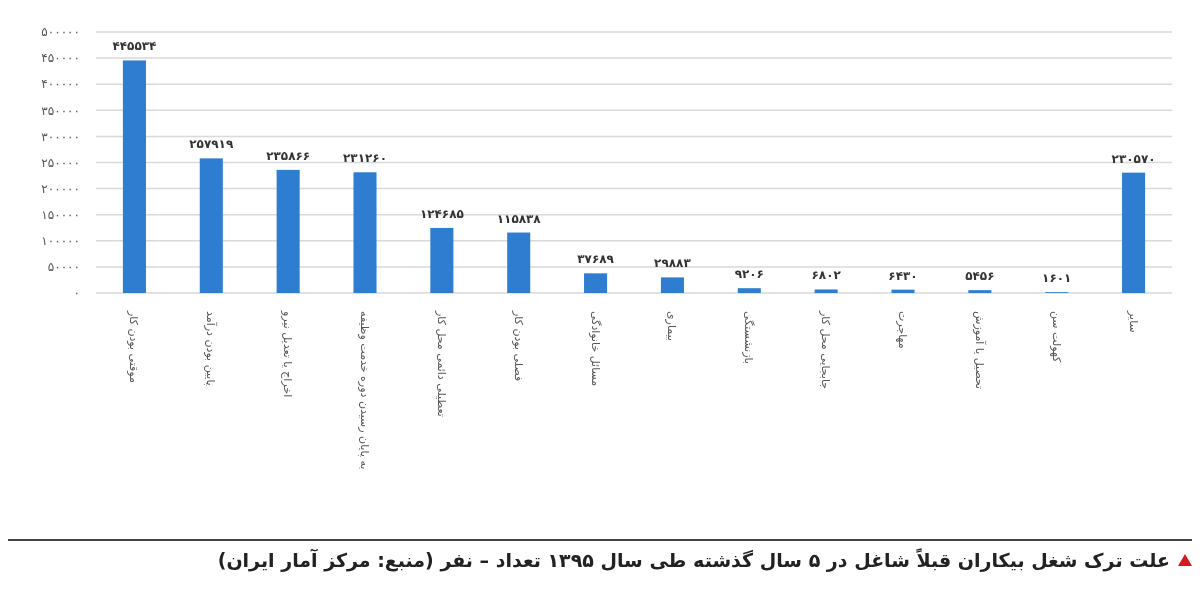 Image resolution: width=1200 pixels, height=608 pixels. What do you see at coordinates (749, 274) in the screenshot?
I see `data-label: ۹۲۰۶` at bounding box center [749, 274].